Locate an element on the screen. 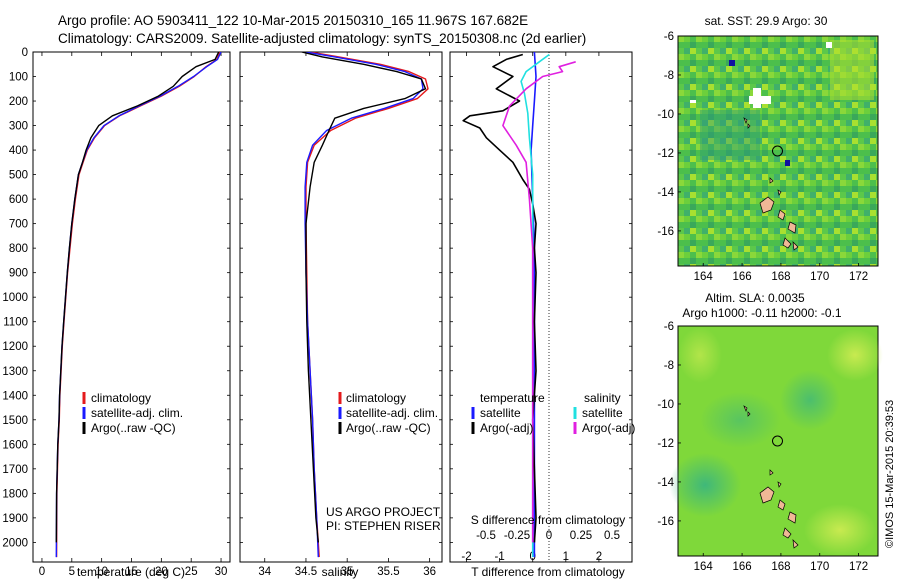  sla-high-anomaly is located at coordinates (855, 355).